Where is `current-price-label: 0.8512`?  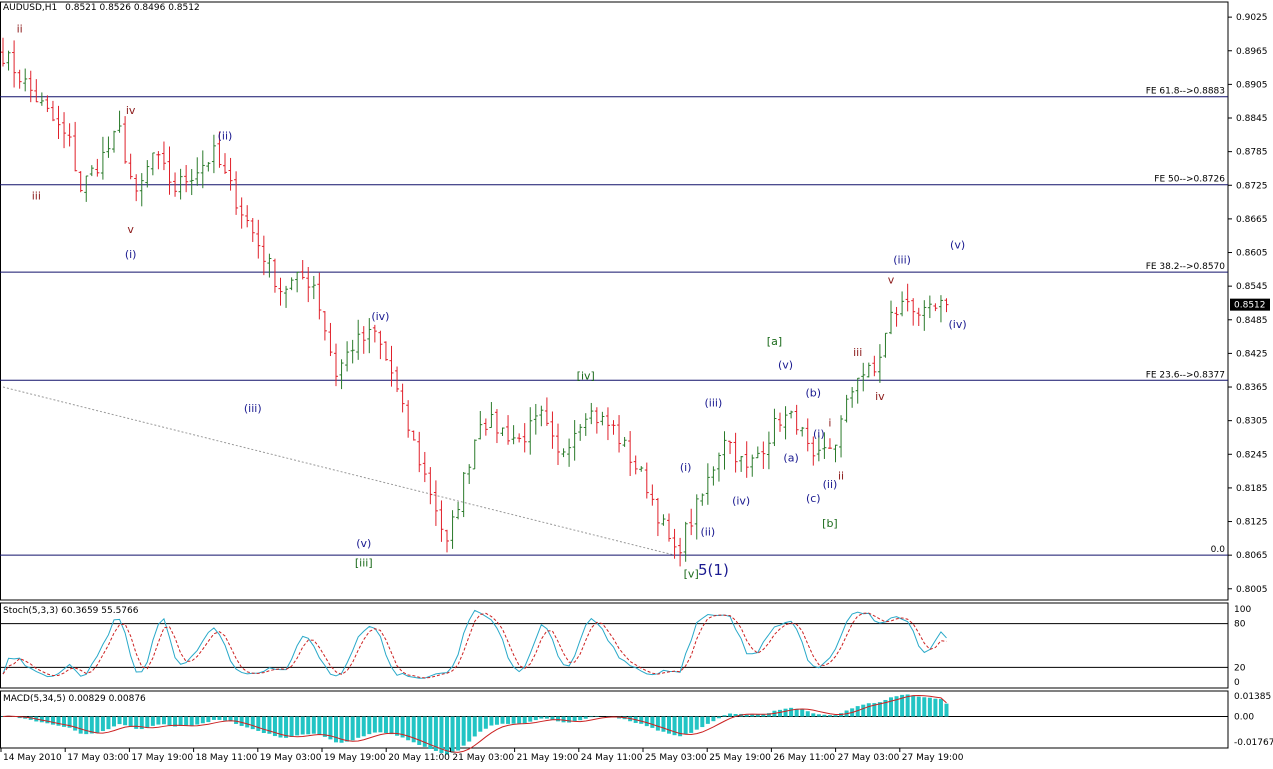
current-price-label: 0.8512 is located at coordinates (1250, 306).